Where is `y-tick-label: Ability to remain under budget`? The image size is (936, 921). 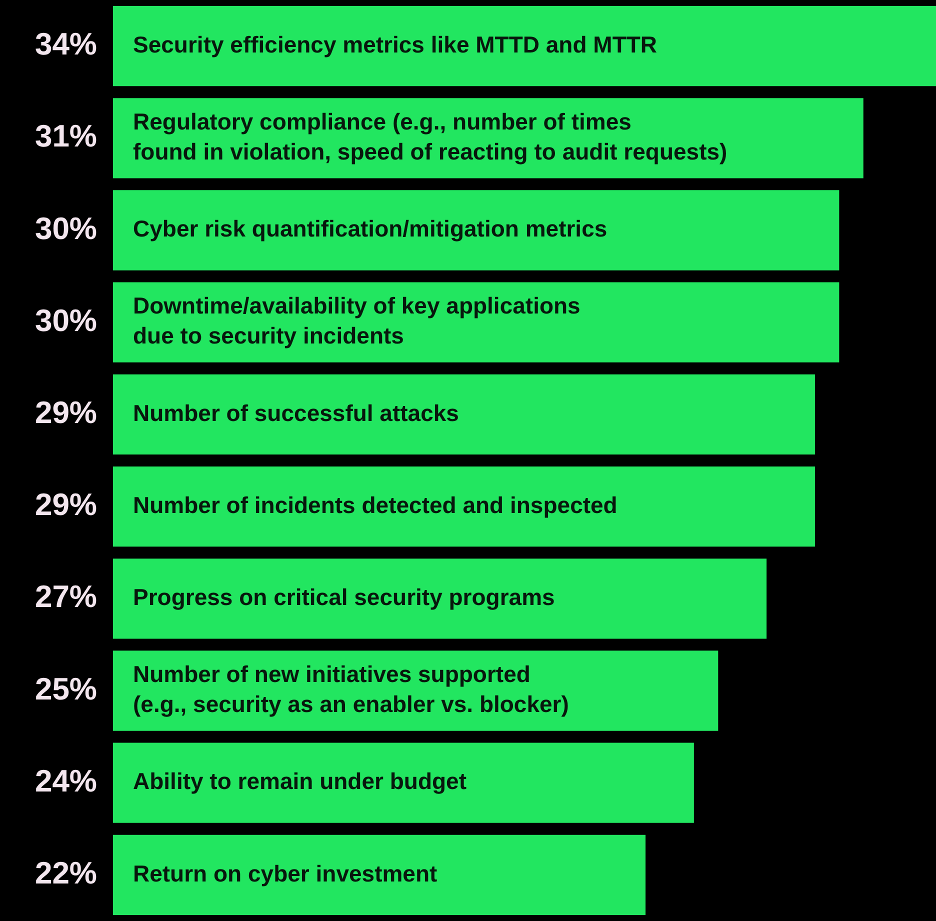 y-tick-label: Ability to remain under budget is located at coordinates (300, 781).